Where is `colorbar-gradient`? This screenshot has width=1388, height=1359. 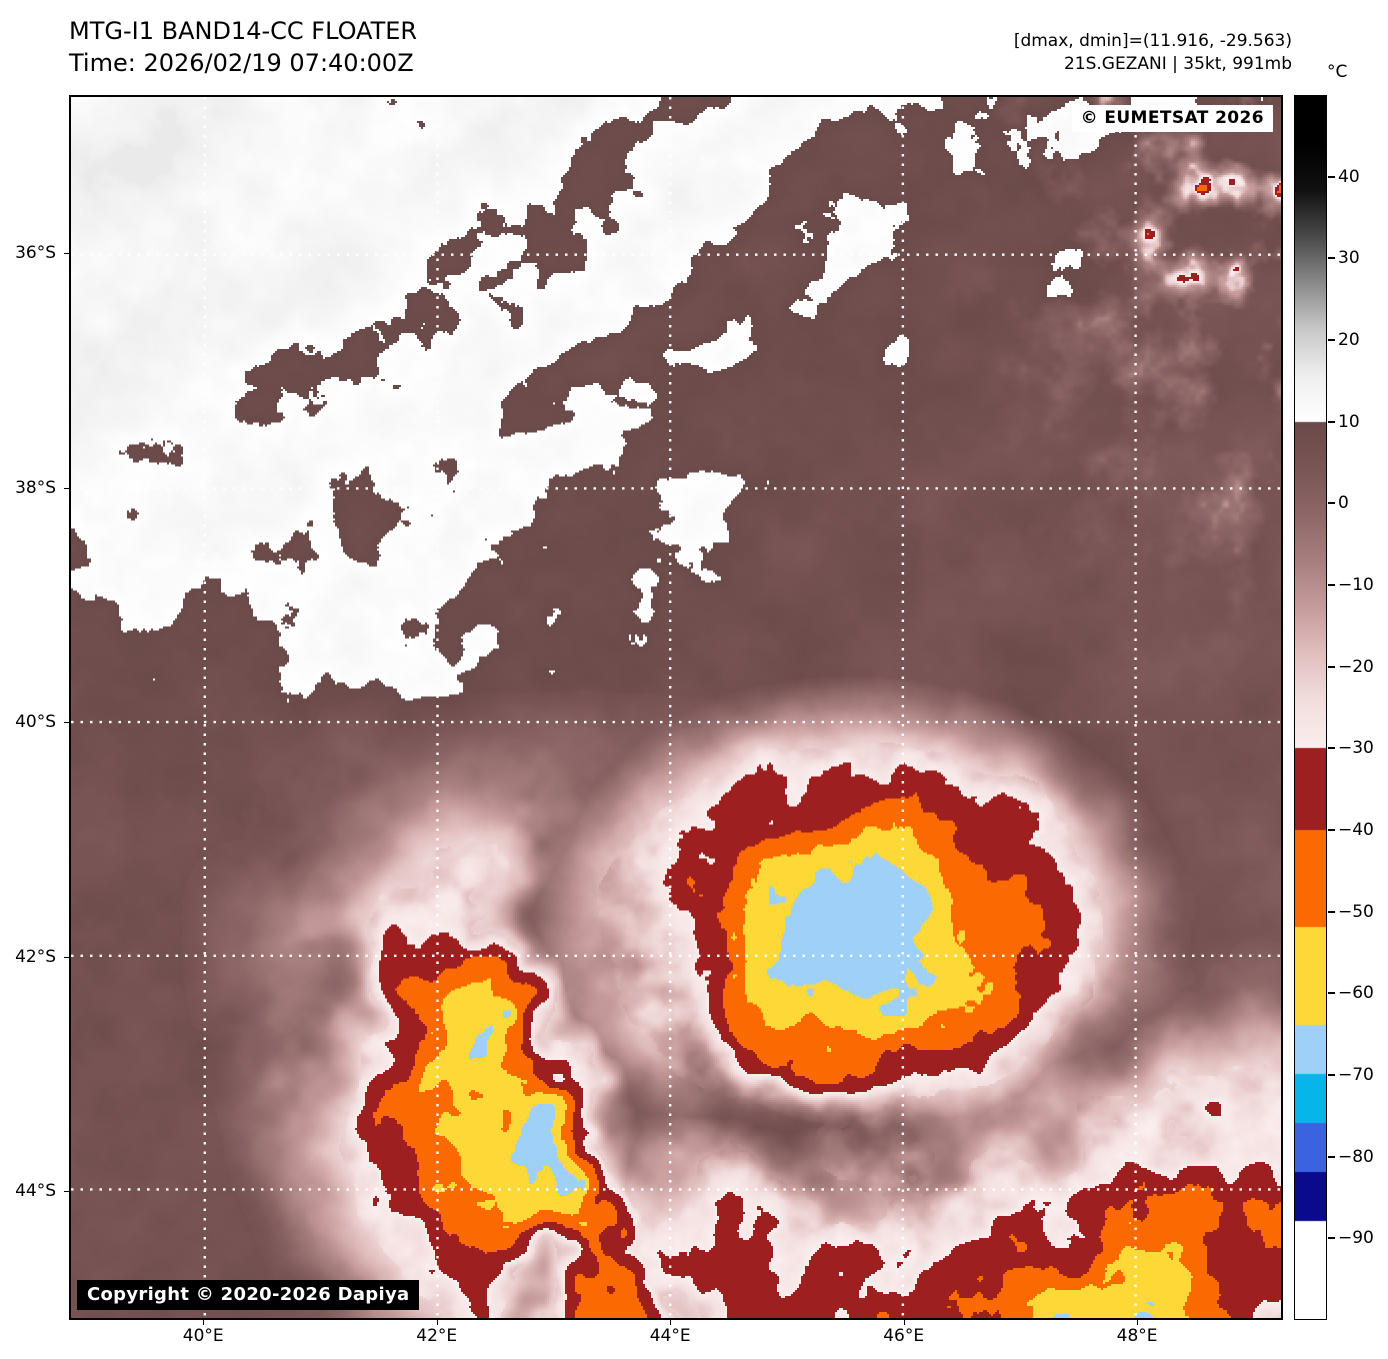 colorbar-gradient is located at coordinates (1310, 707).